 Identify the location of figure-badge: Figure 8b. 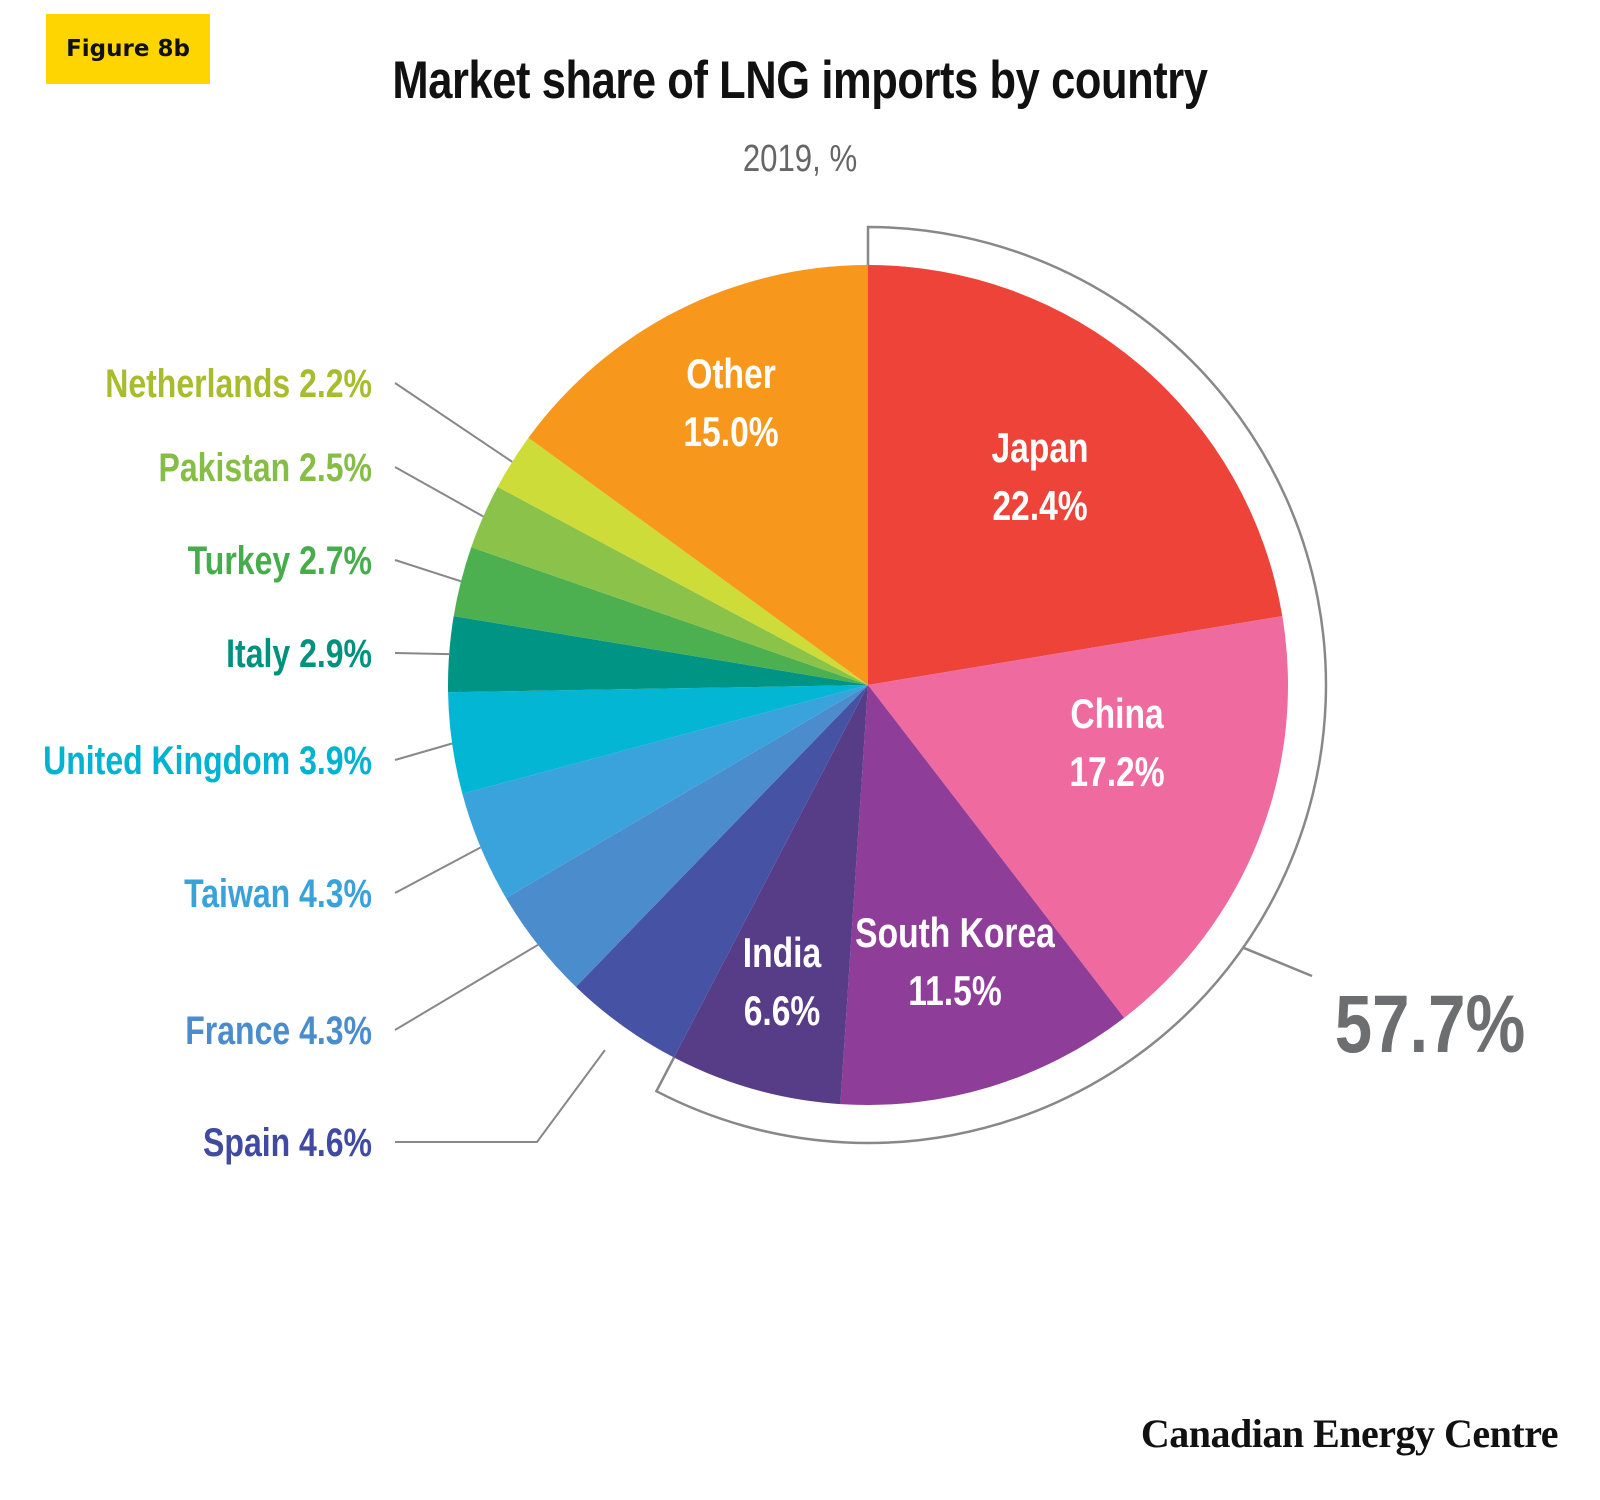
(128, 49).